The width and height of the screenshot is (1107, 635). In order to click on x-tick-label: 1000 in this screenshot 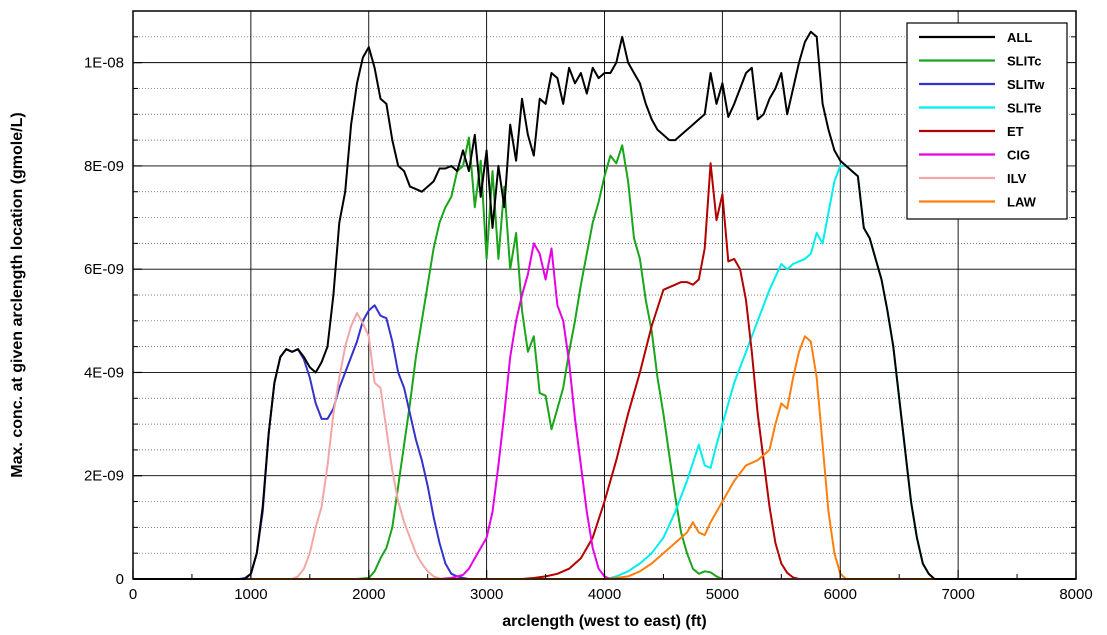, I will do `click(250, 594)`.